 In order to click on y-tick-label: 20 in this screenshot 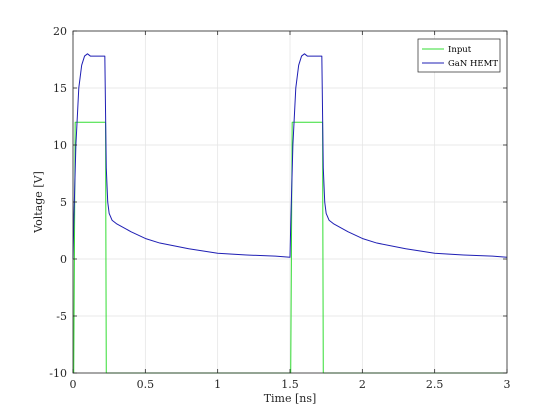, I will do `click(60, 31)`.